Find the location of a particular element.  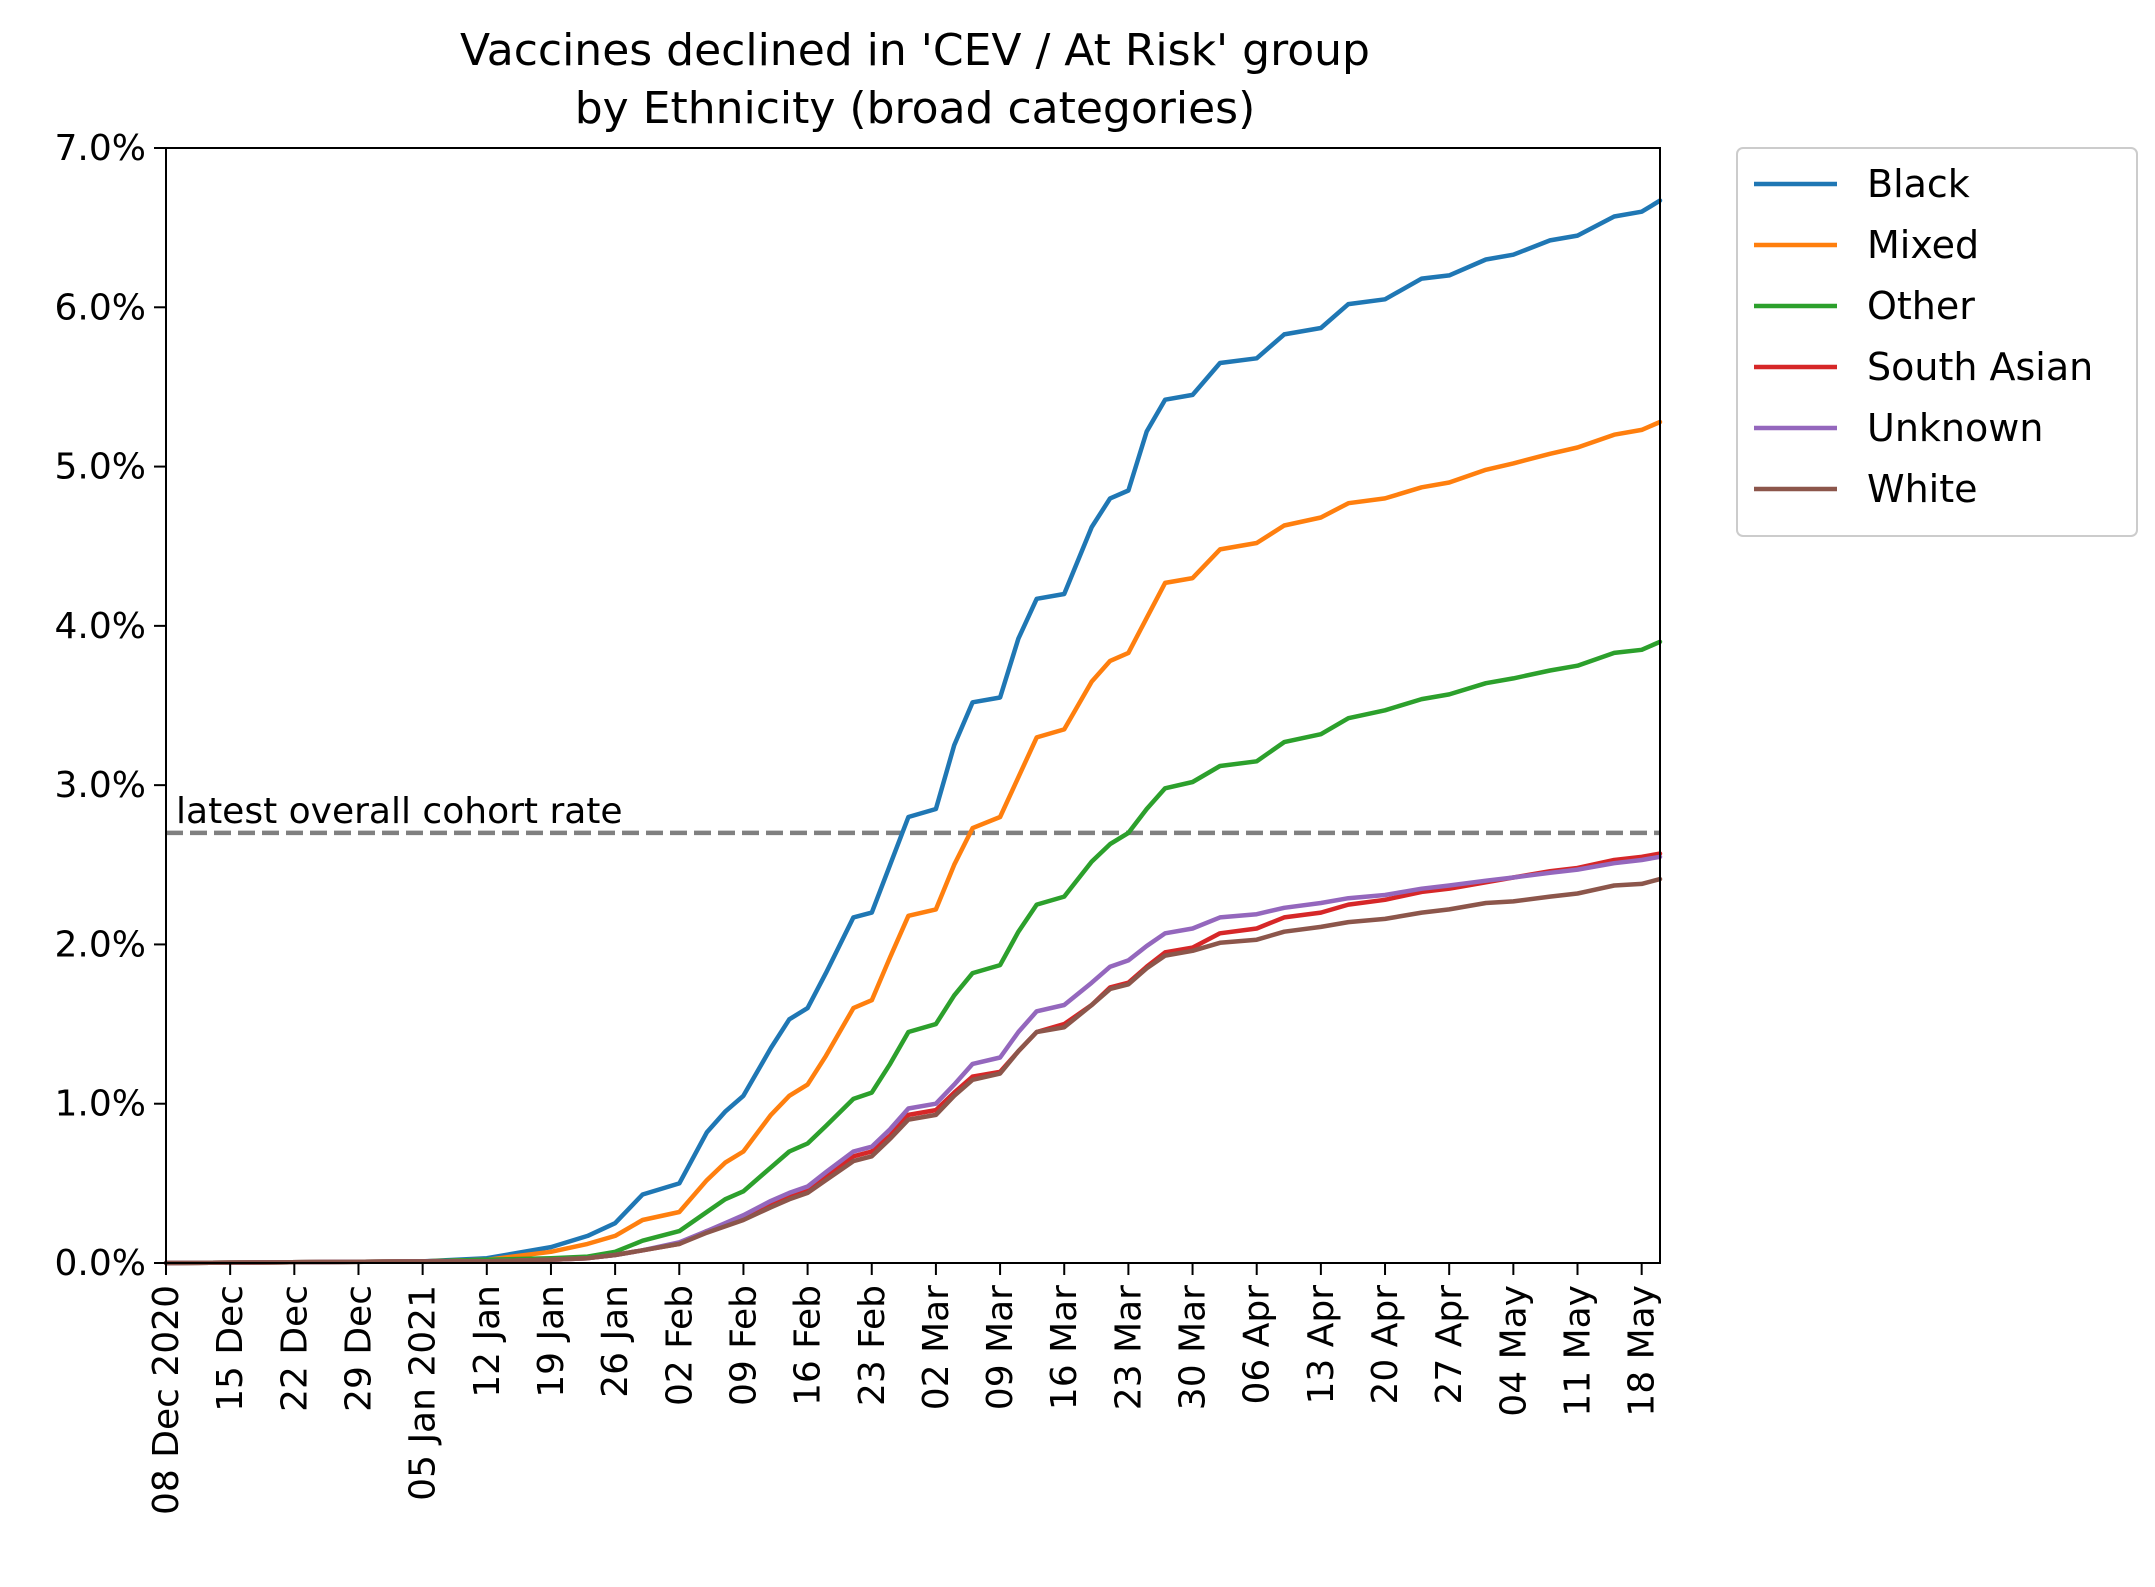

x-tick-label: 16 Feb is located at coordinates (808, 1345).